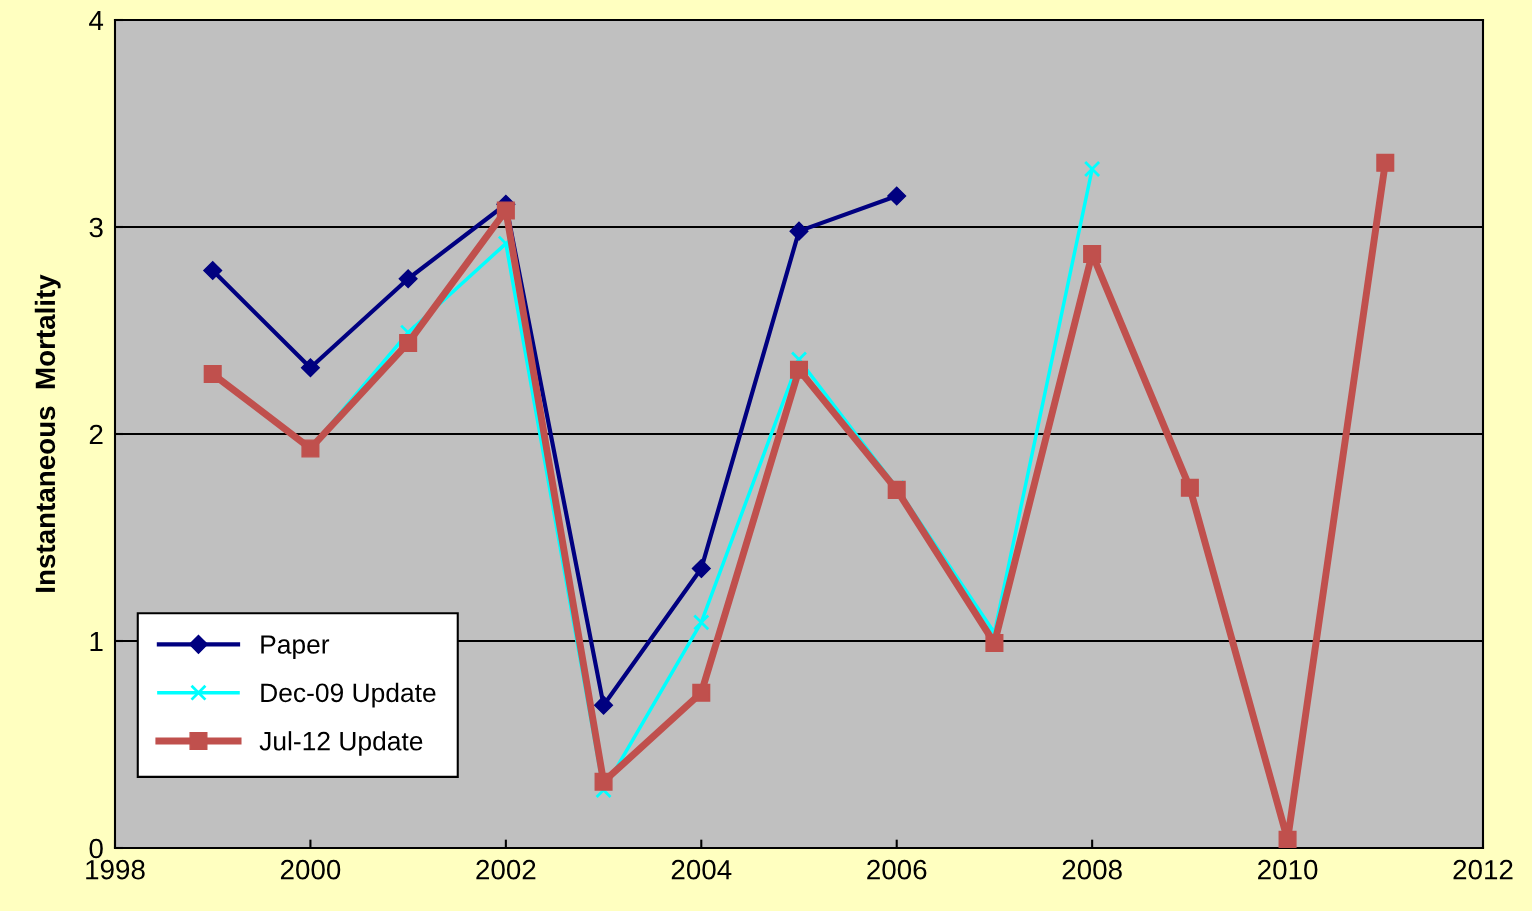  What do you see at coordinates (115, 869) in the screenshot?
I see `x-tick-label: 1998` at bounding box center [115, 869].